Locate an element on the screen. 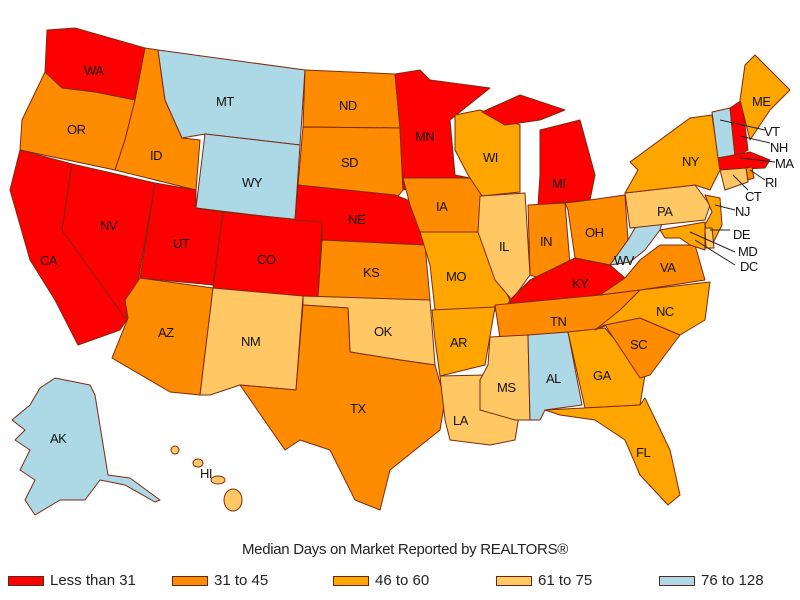 This screenshot has width=800, height=600. state-DE is located at coordinates (709, 238).